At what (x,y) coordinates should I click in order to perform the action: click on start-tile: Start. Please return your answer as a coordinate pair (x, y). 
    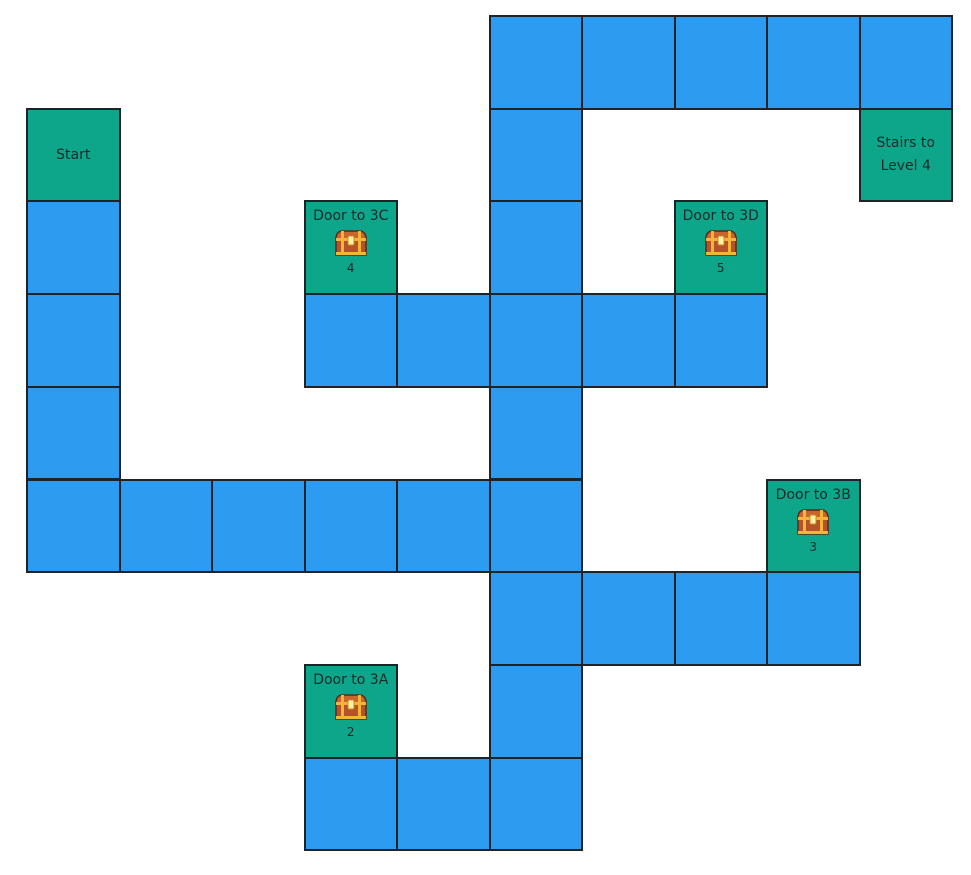
    Looking at the image, I should click on (73, 155).